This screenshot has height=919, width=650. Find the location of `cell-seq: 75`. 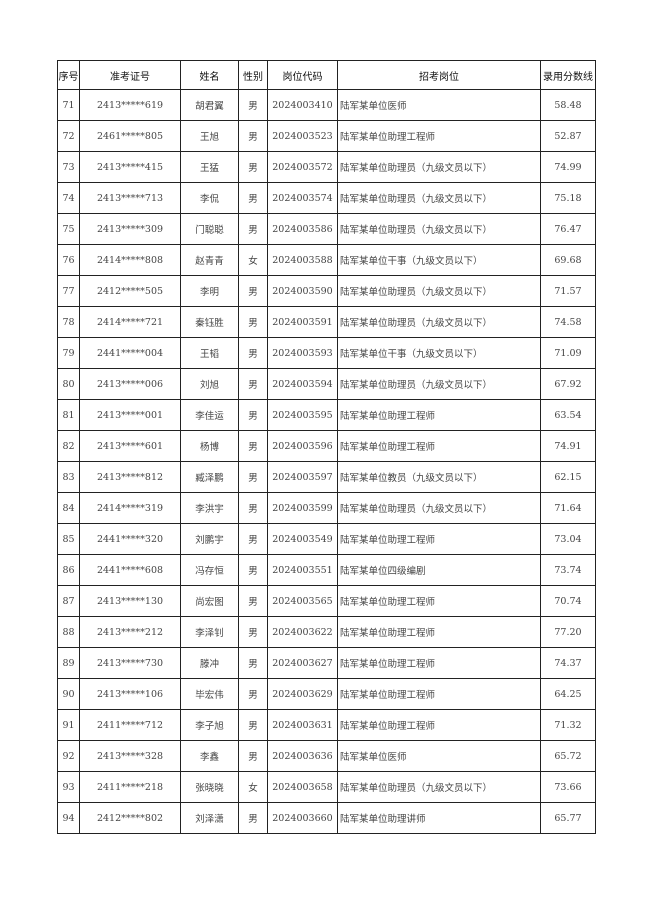

cell-seq: 75 is located at coordinates (68, 229).